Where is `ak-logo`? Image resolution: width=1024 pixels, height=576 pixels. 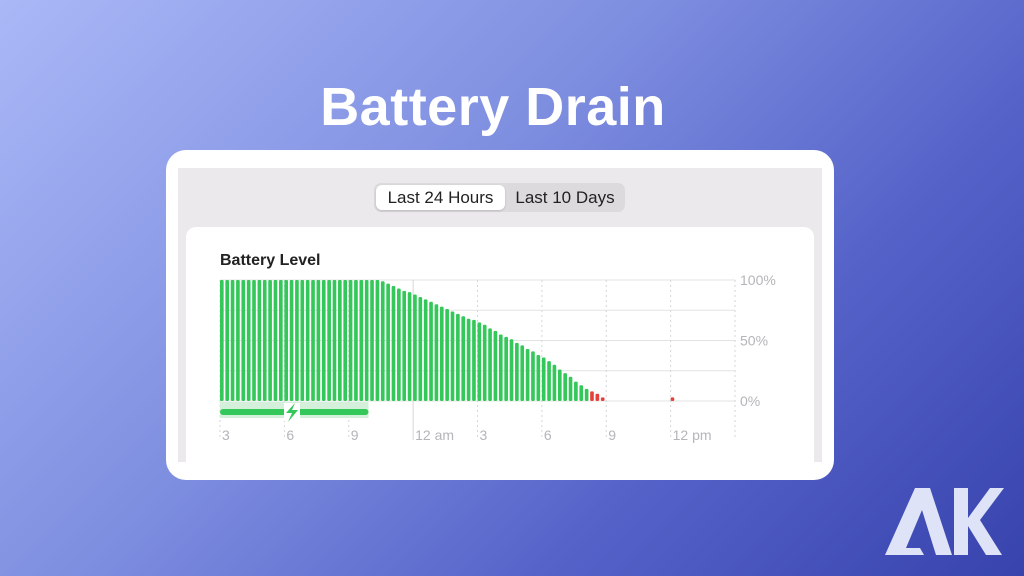 ak-logo is located at coordinates (944, 521).